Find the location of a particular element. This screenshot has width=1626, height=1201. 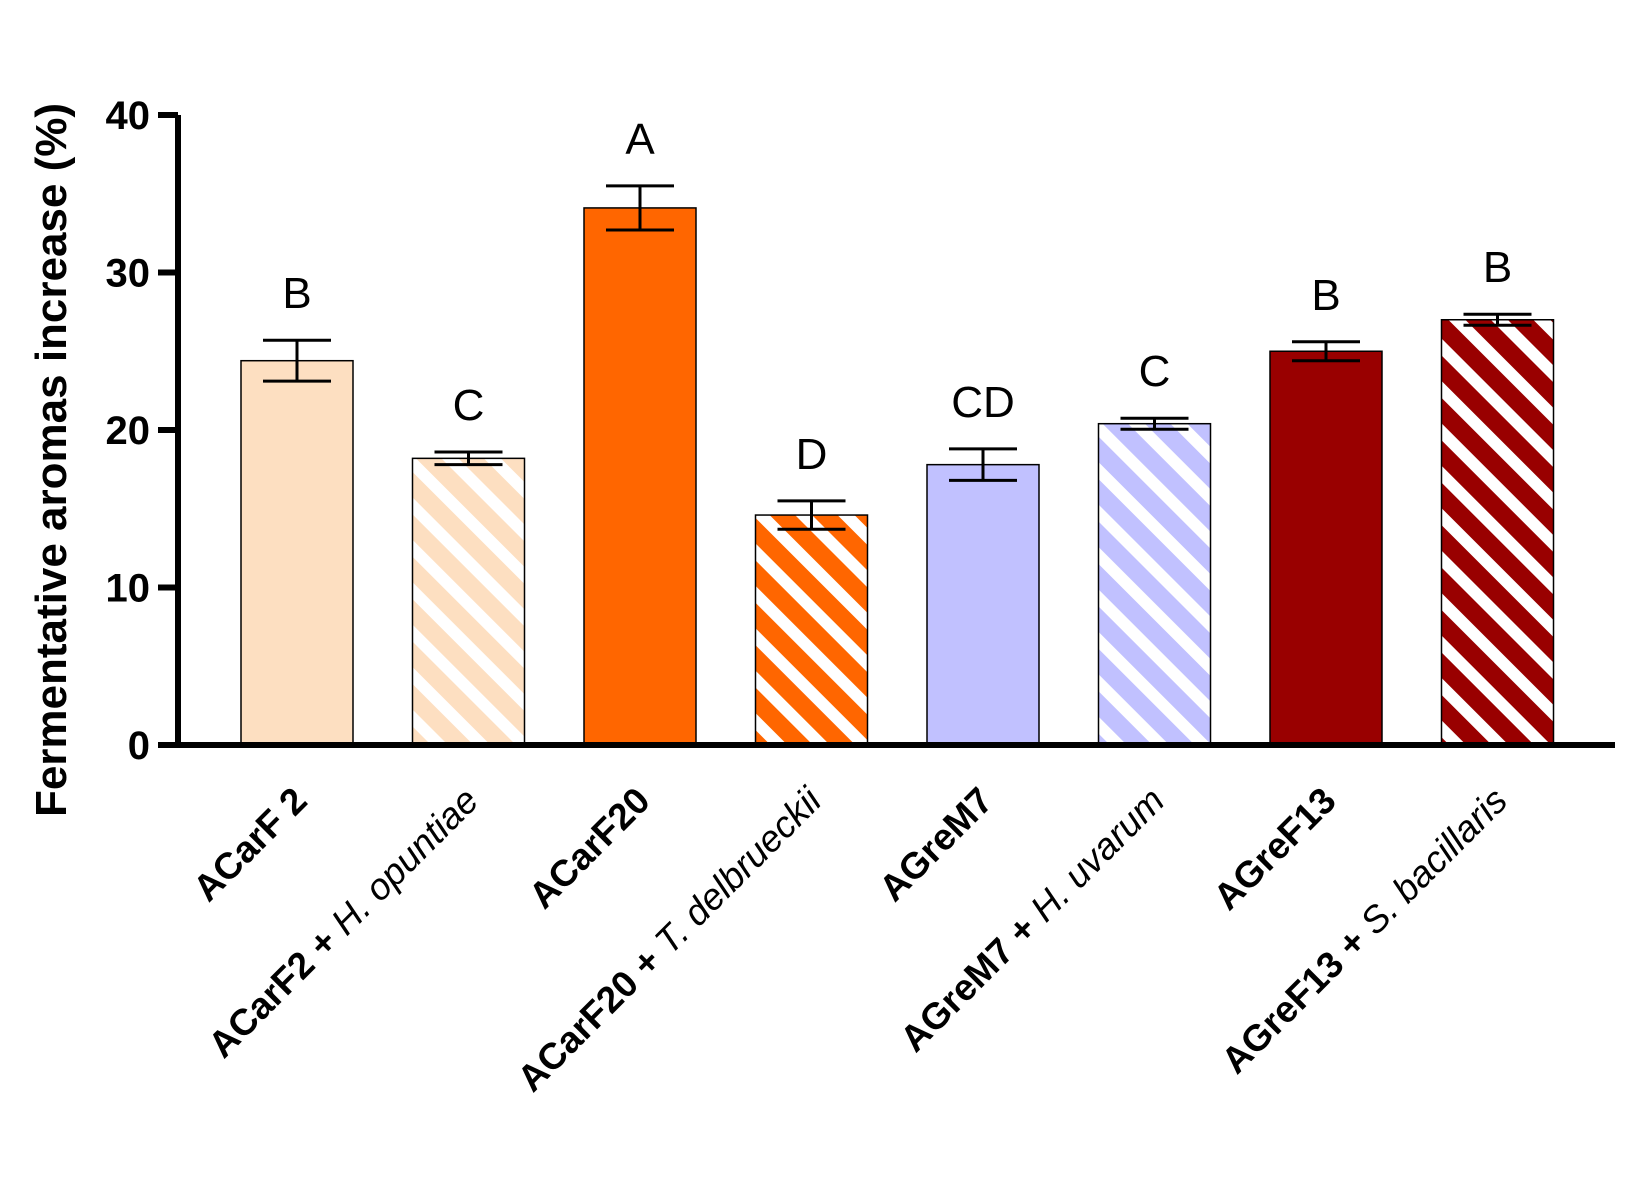

x-tick-label: ACarF20 is located at coordinates (589, 848).